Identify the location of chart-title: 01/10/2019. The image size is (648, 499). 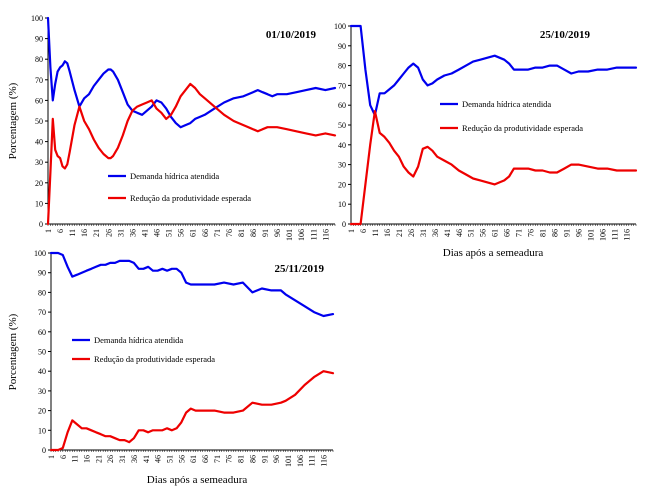
(291, 35).